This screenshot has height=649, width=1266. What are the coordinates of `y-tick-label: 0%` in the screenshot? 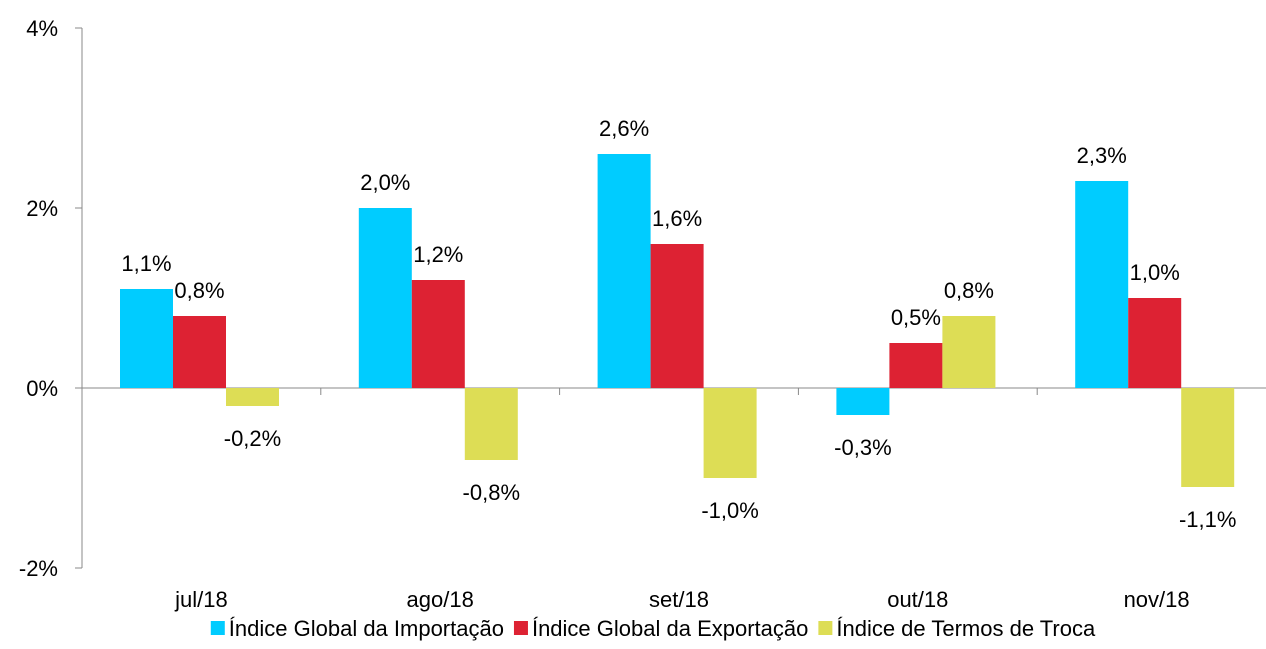 It's located at (42, 388).